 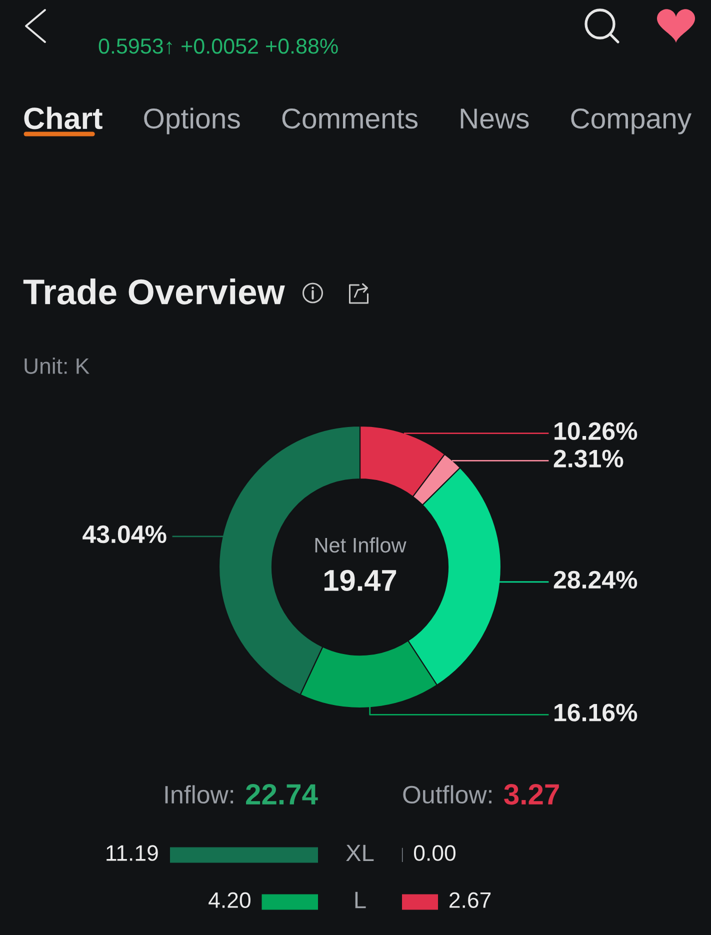 What do you see at coordinates (154, 291) in the screenshot?
I see `chart-title: Trade Overview` at bounding box center [154, 291].